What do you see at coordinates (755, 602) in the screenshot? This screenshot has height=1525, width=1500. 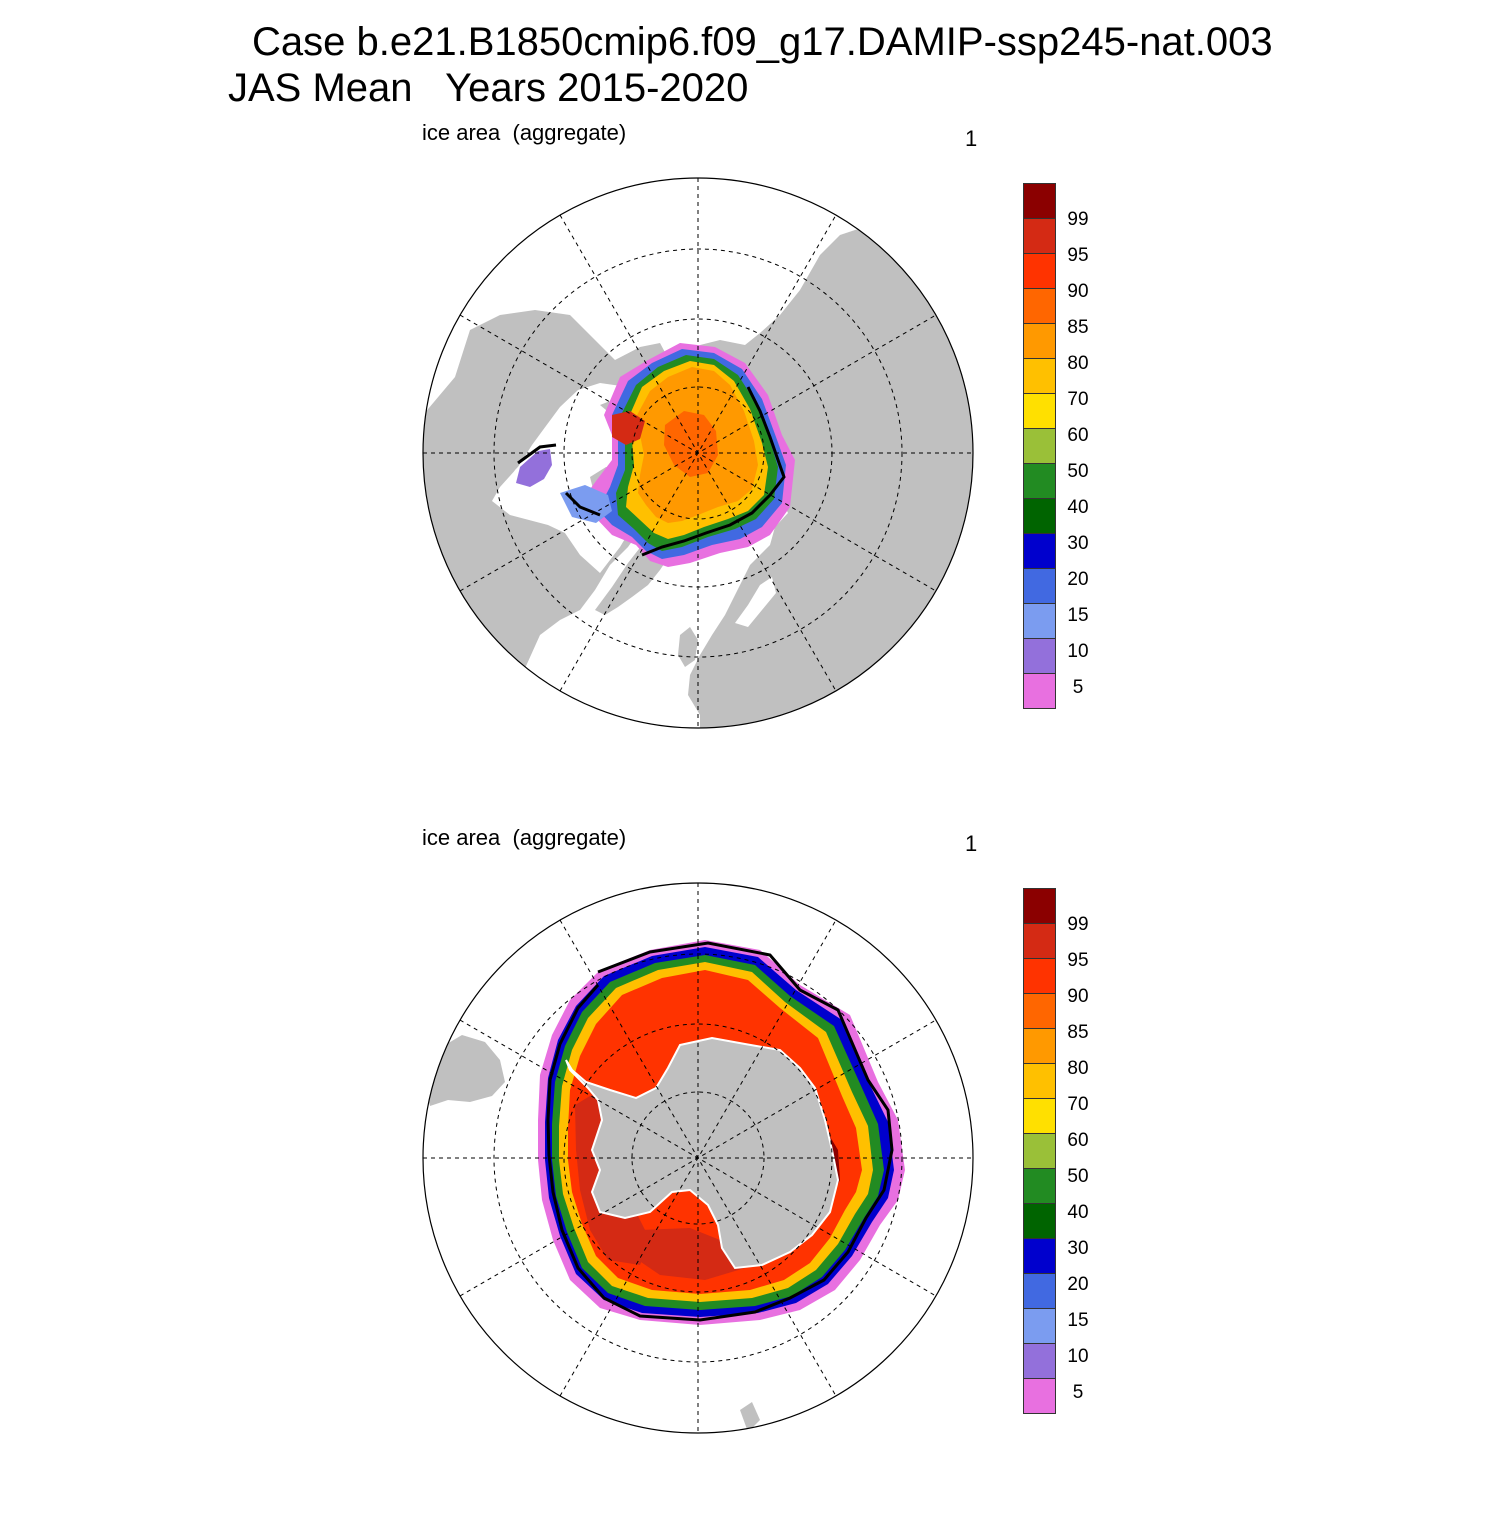 I see `baltic-water` at bounding box center [755, 602].